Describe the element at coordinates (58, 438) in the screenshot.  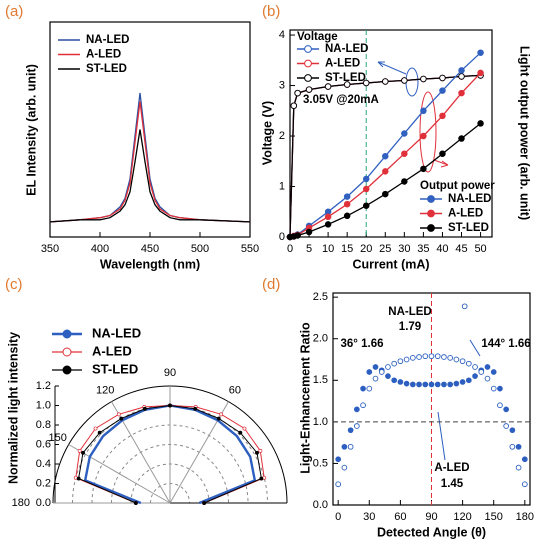
I see `angle-label: 150` at that location.